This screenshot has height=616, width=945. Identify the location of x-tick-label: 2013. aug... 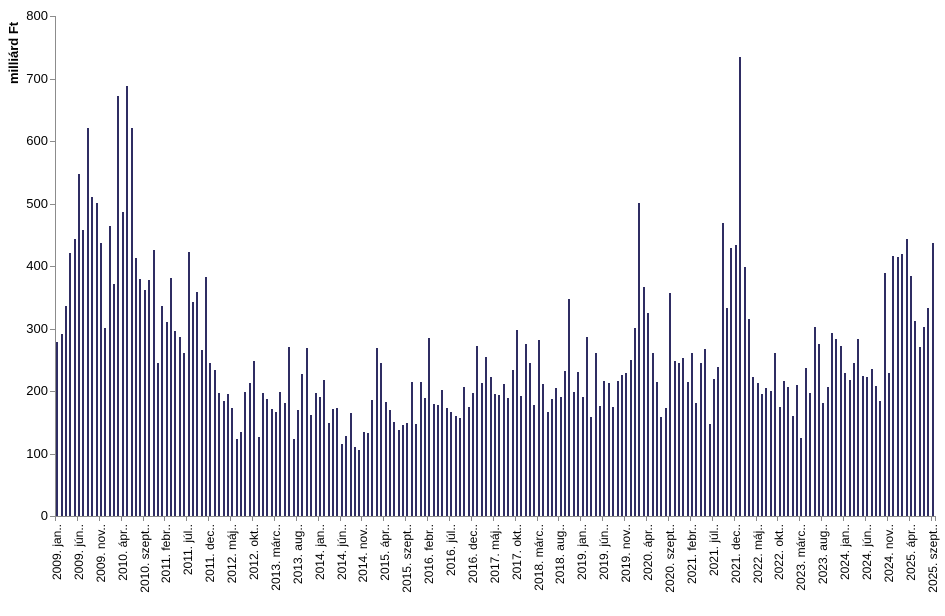
(297, 554).